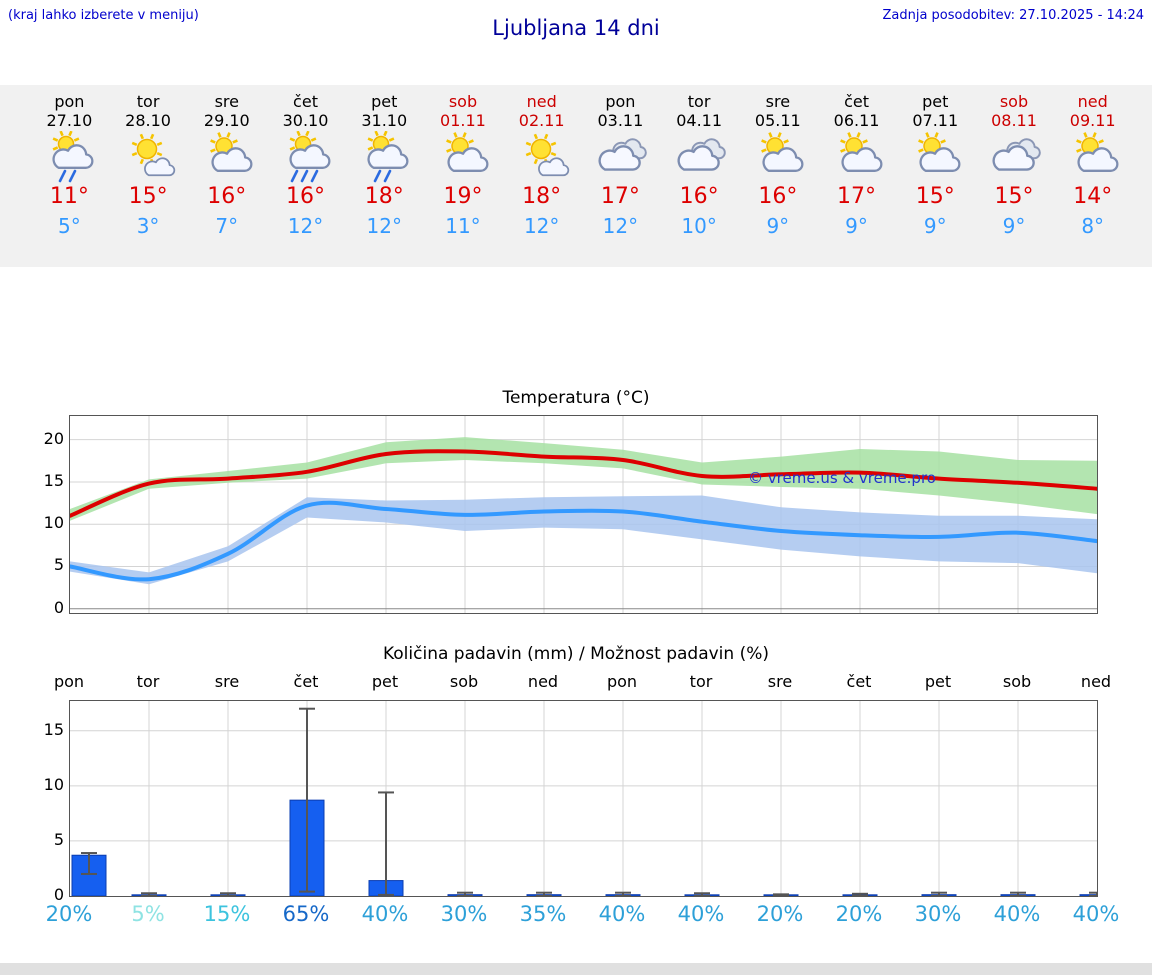 Image resolution: width=1152 pixels, height=975 pixels. I want to click on forecast-day-9: tor 04.11 16° 10°, so click(699, 176).